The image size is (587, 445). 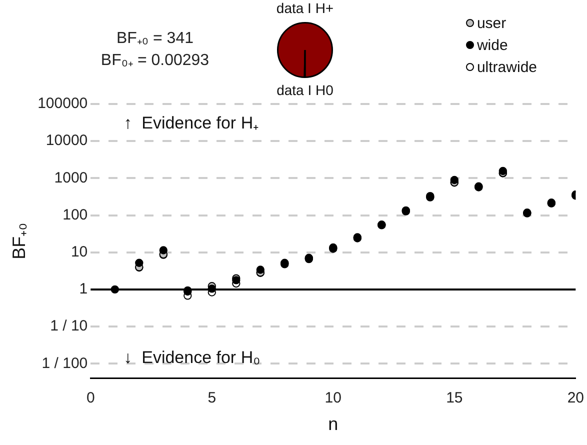 What do you see at coordinates (79, 252) in the screenshot?
I see `y-tick-label: 10` at bounding box center [79, 252].